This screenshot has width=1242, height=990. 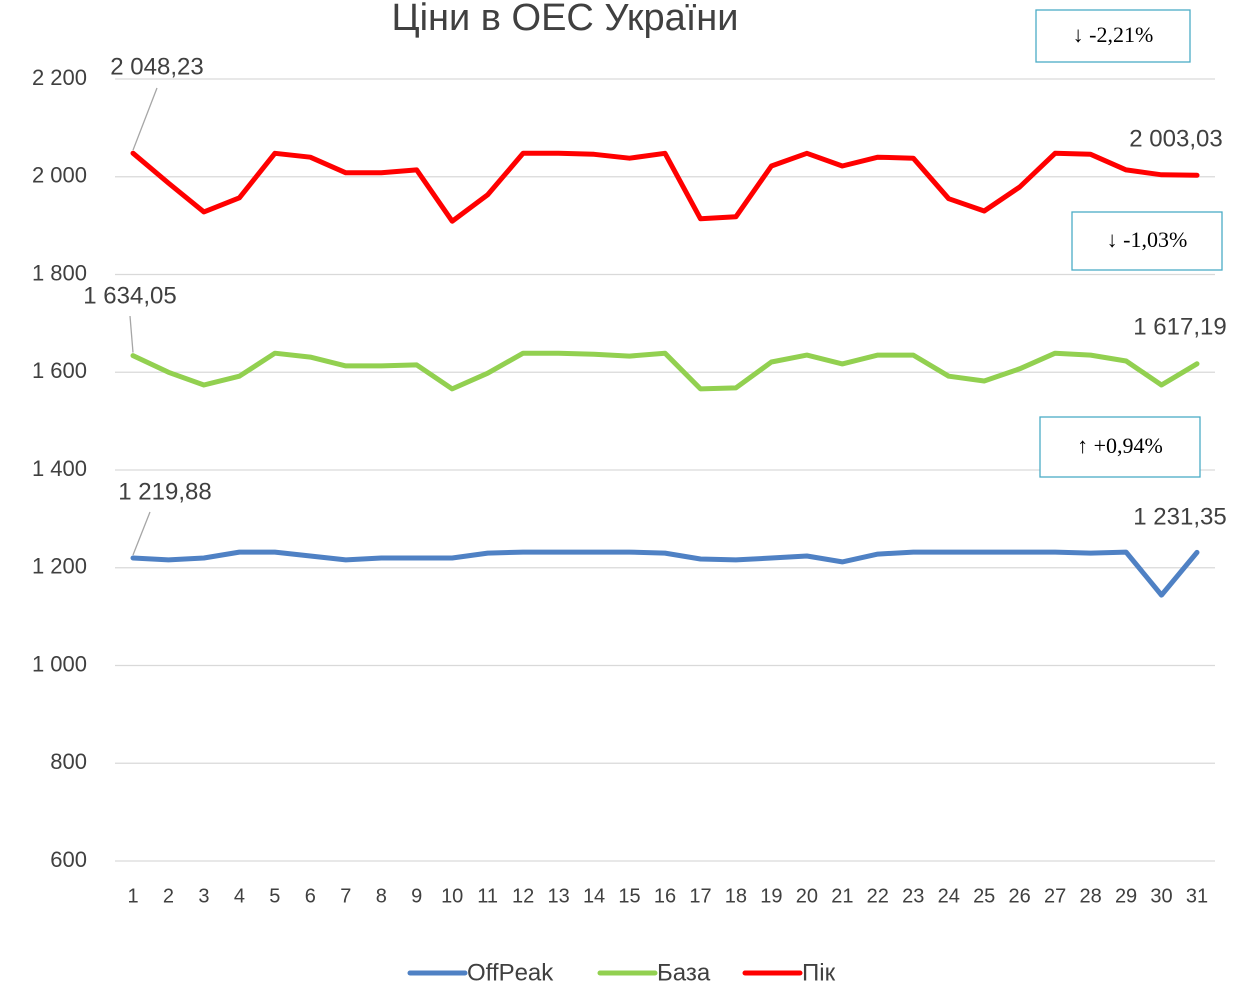 I want to click on x-tick-label: 28, so click(x=1090, y=896).